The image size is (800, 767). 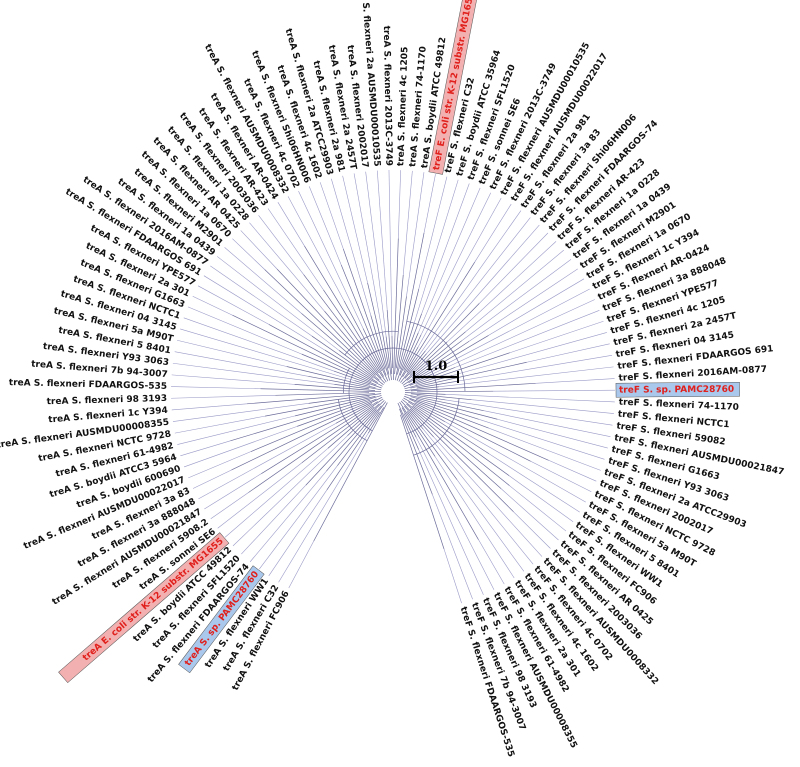 What do you see at coordinates (403, 107) in the screenshot?
I see `leaf-label: treA S. flexneri 4c 1205` at bounding box center [403, 107].